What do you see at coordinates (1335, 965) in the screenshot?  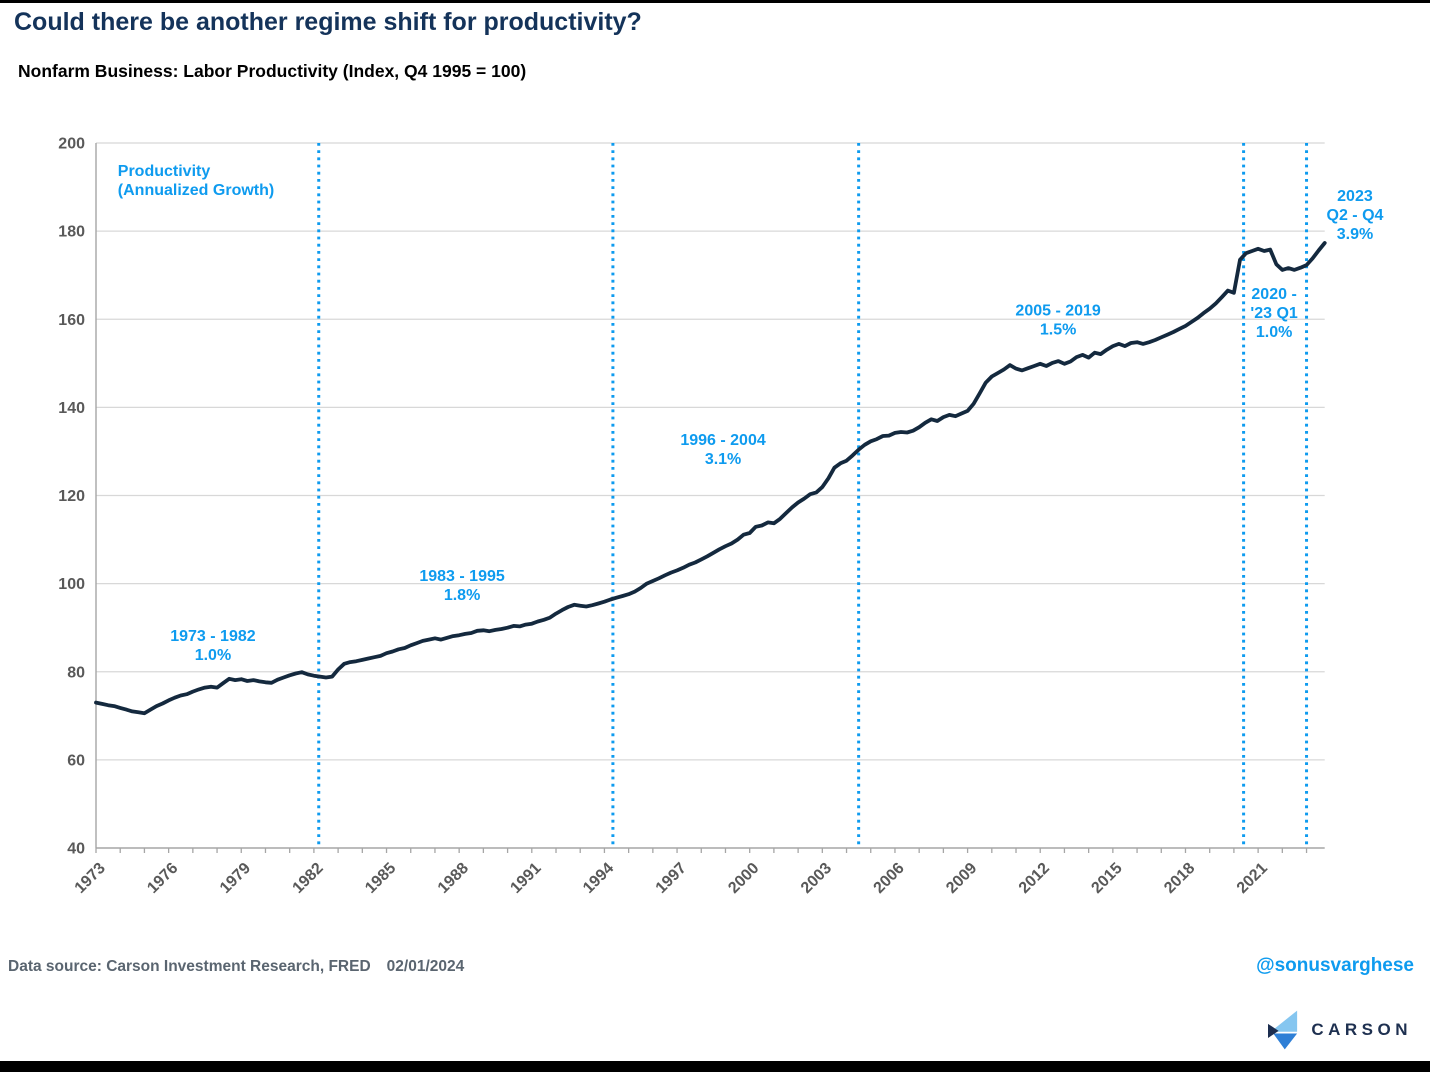 I see `twitter-handle: @sonusvarghese` at bounding box center [1335, 965].